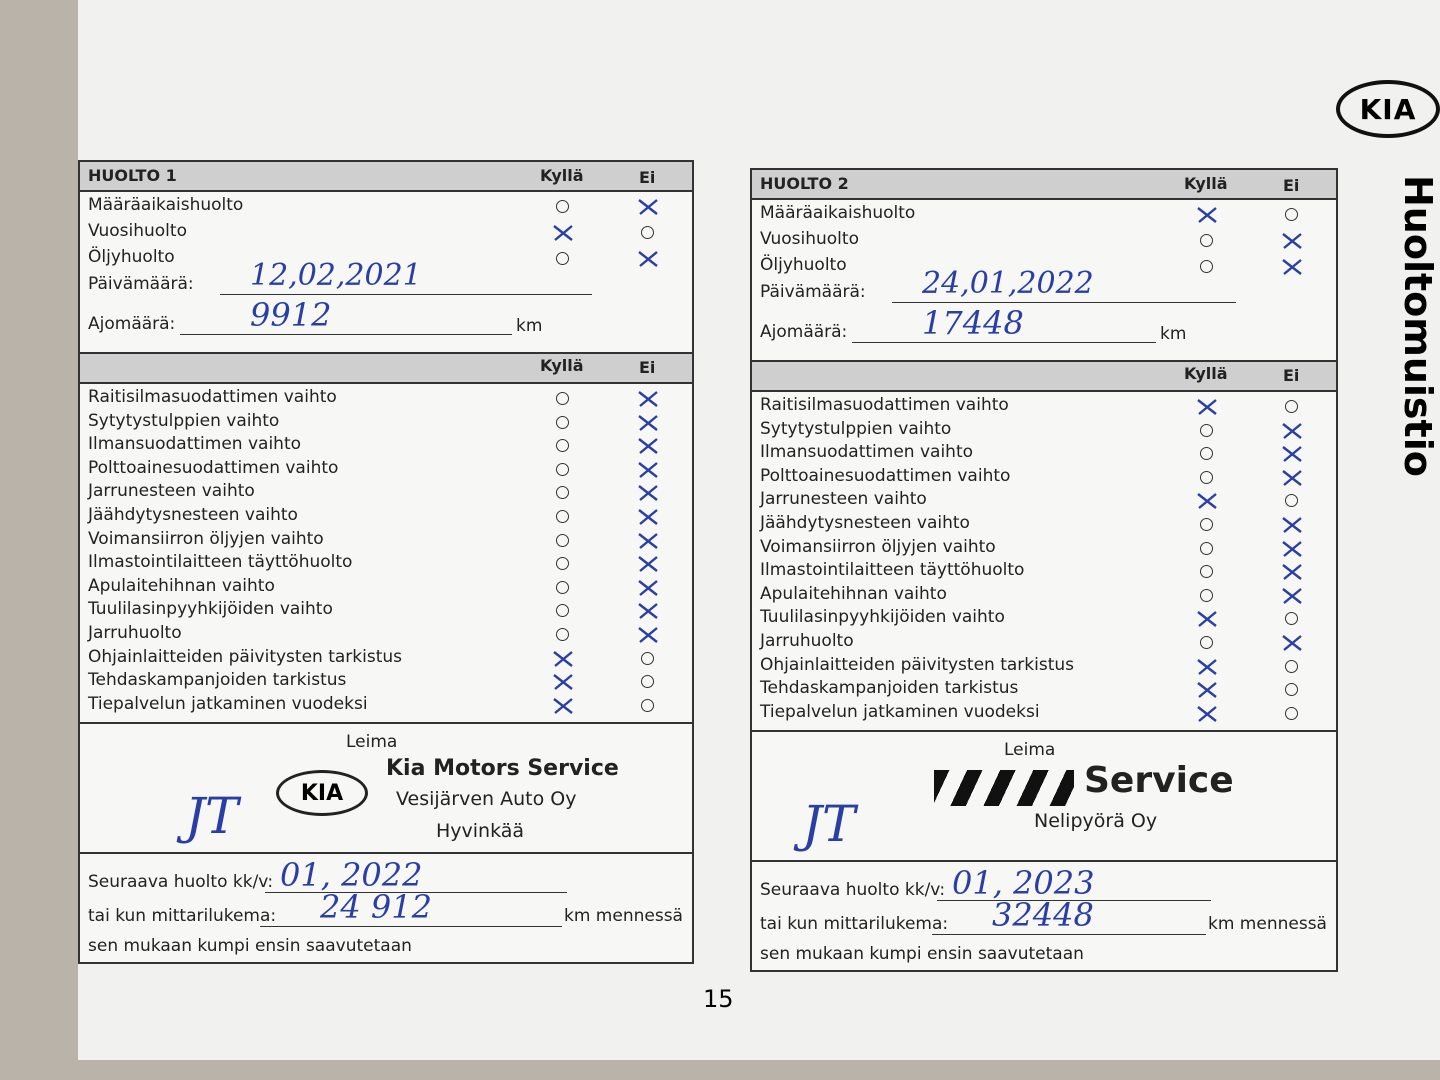  Describe the element at coordinates (973, 323) in the screenshot. I see `mileage-value: 17448` at that location.